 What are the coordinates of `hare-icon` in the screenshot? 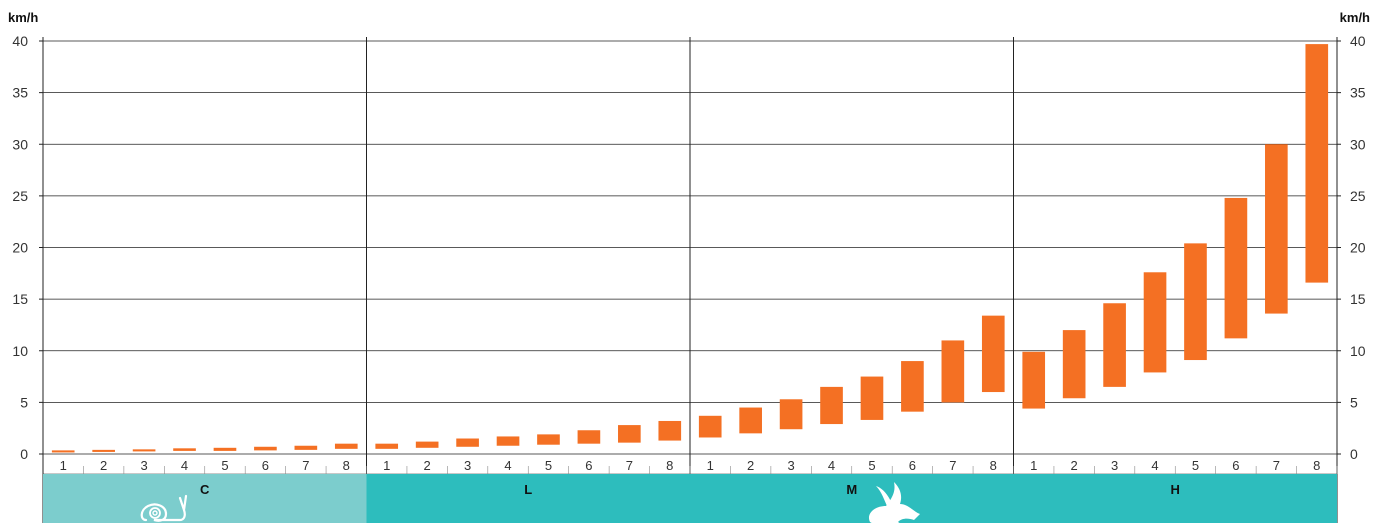 It's located at (894, 502).